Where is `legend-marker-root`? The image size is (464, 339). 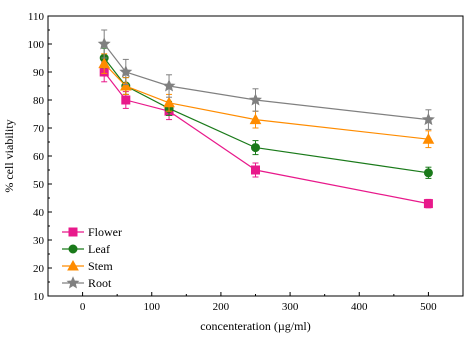 legend-marker-root is located at coordinates (73, 282).